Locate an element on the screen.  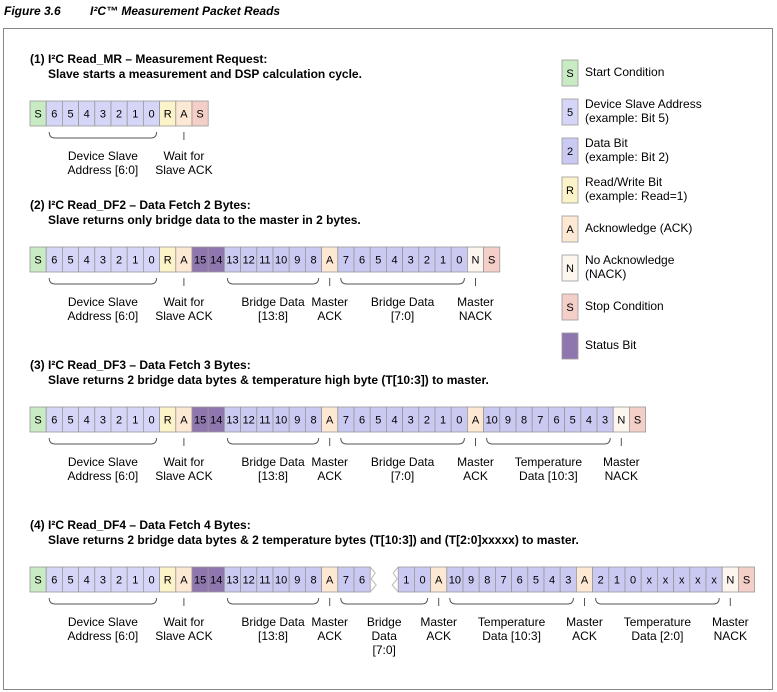
legend-sample: A is located at coordinates (570, 230).